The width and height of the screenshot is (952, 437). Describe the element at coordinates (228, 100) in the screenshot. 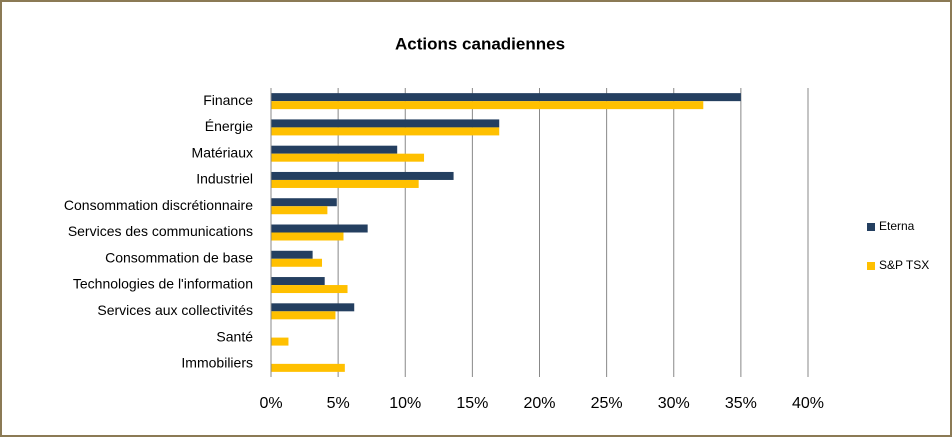

I see `y-tick-label: Finance` at that location.